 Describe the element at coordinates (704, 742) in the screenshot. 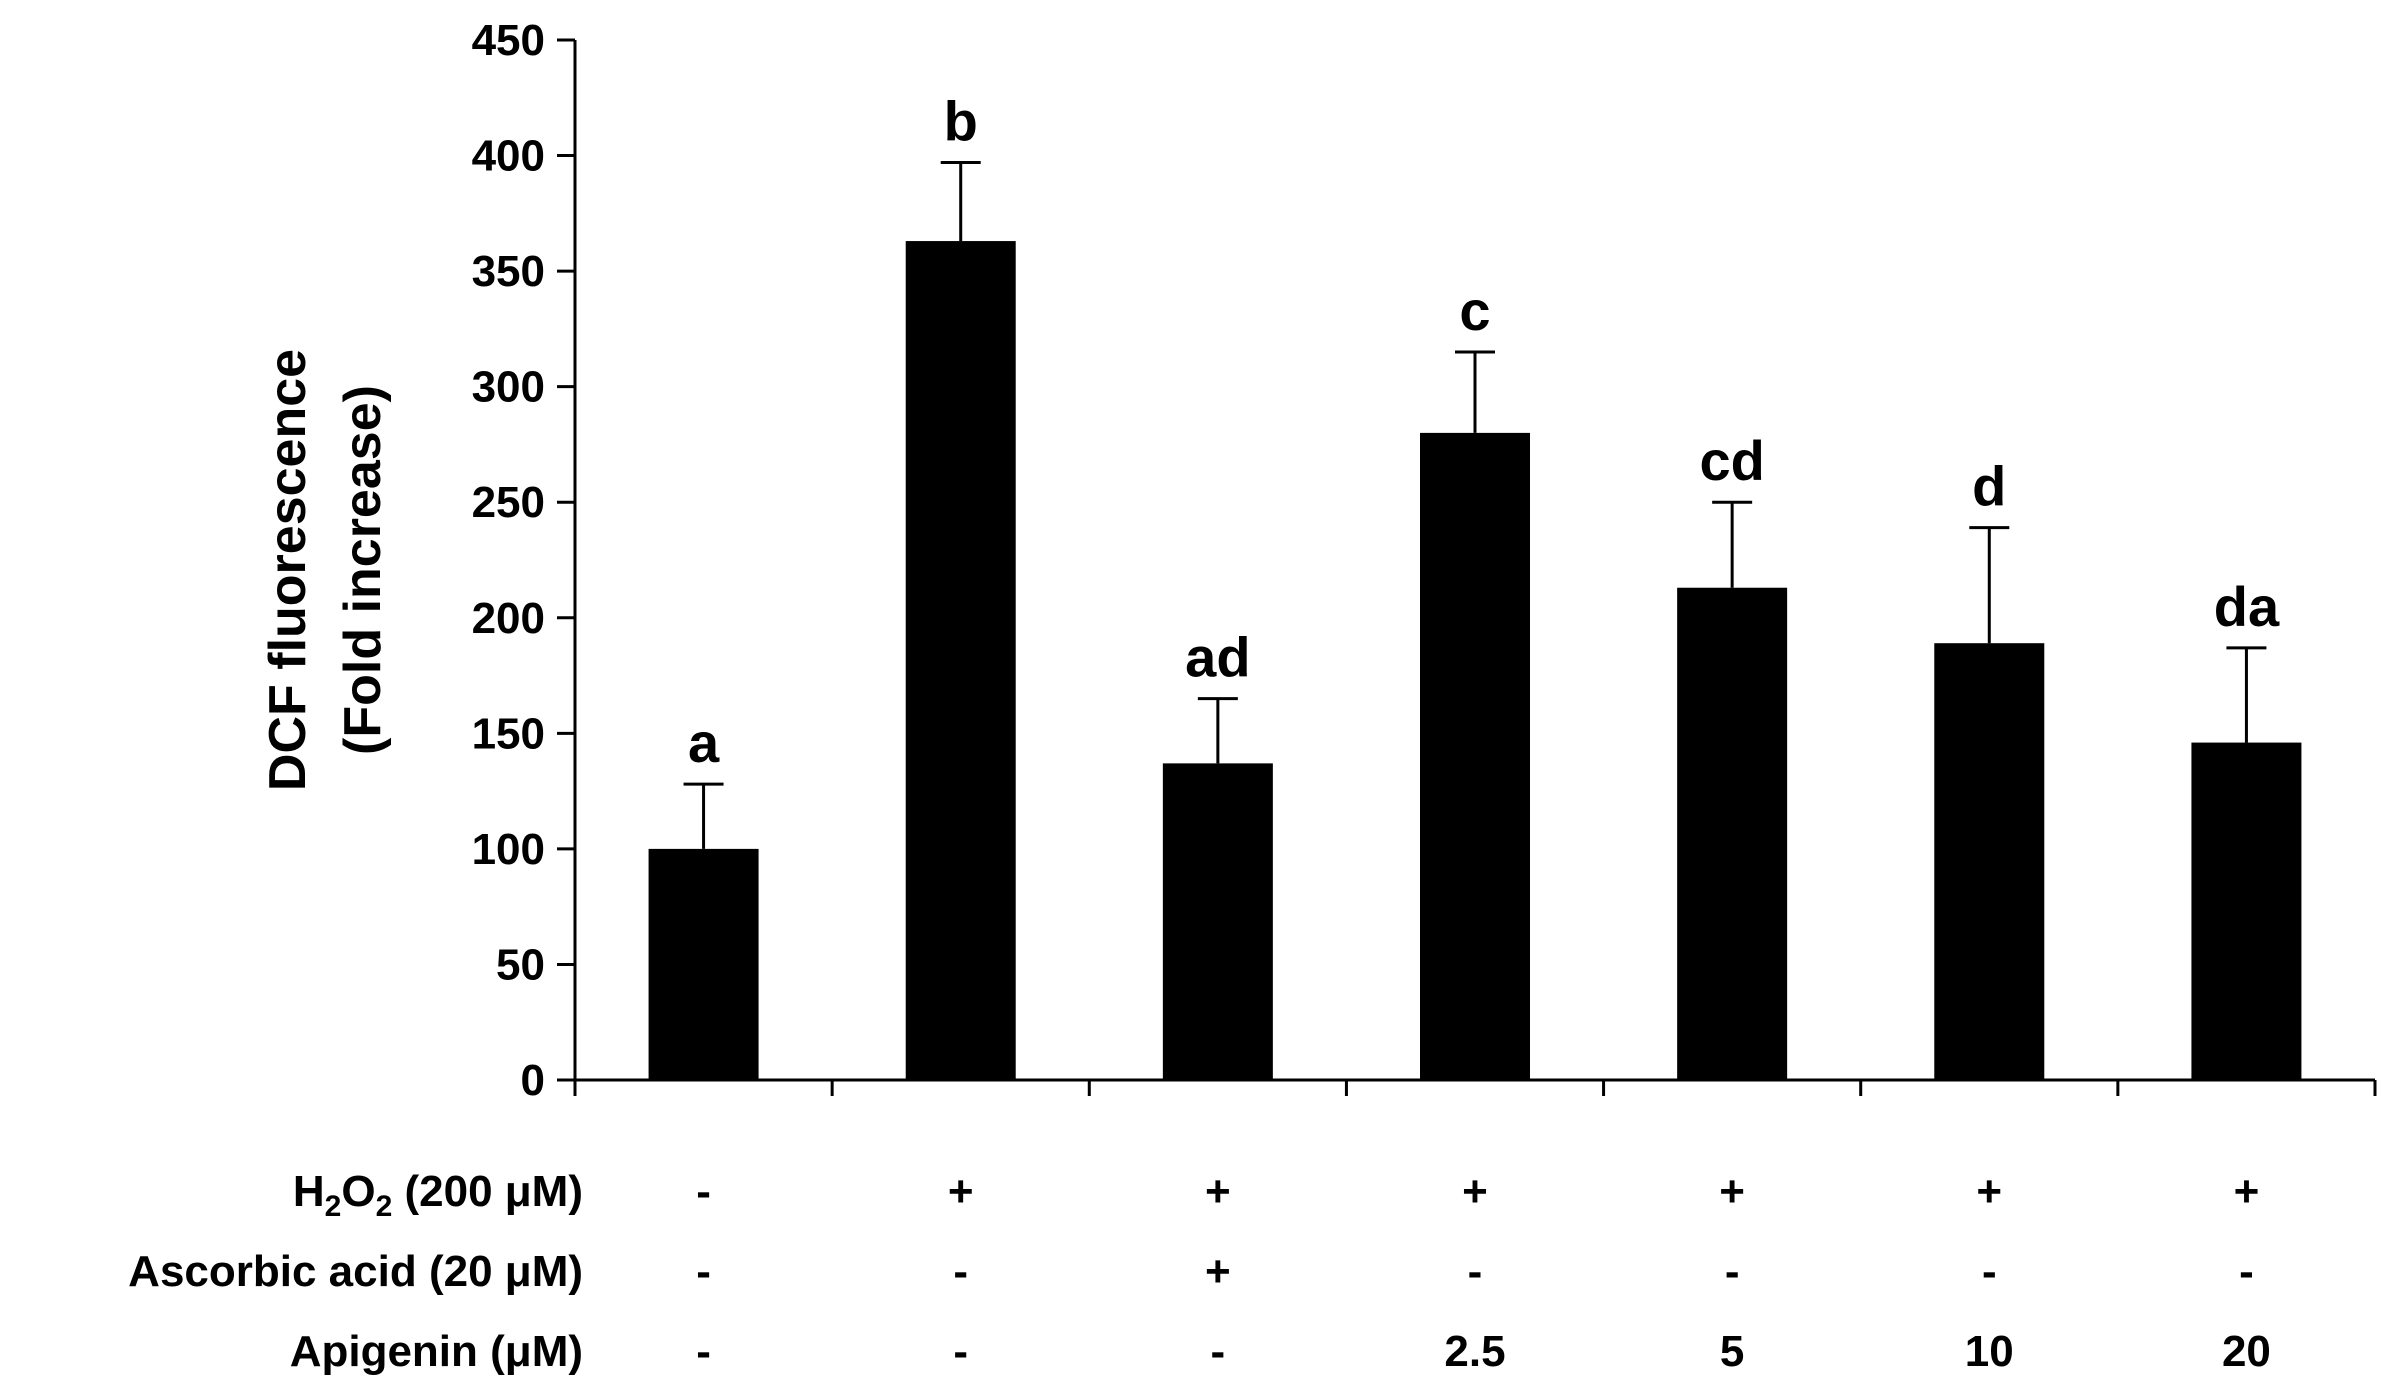

I see `significance-label: a` at that location.